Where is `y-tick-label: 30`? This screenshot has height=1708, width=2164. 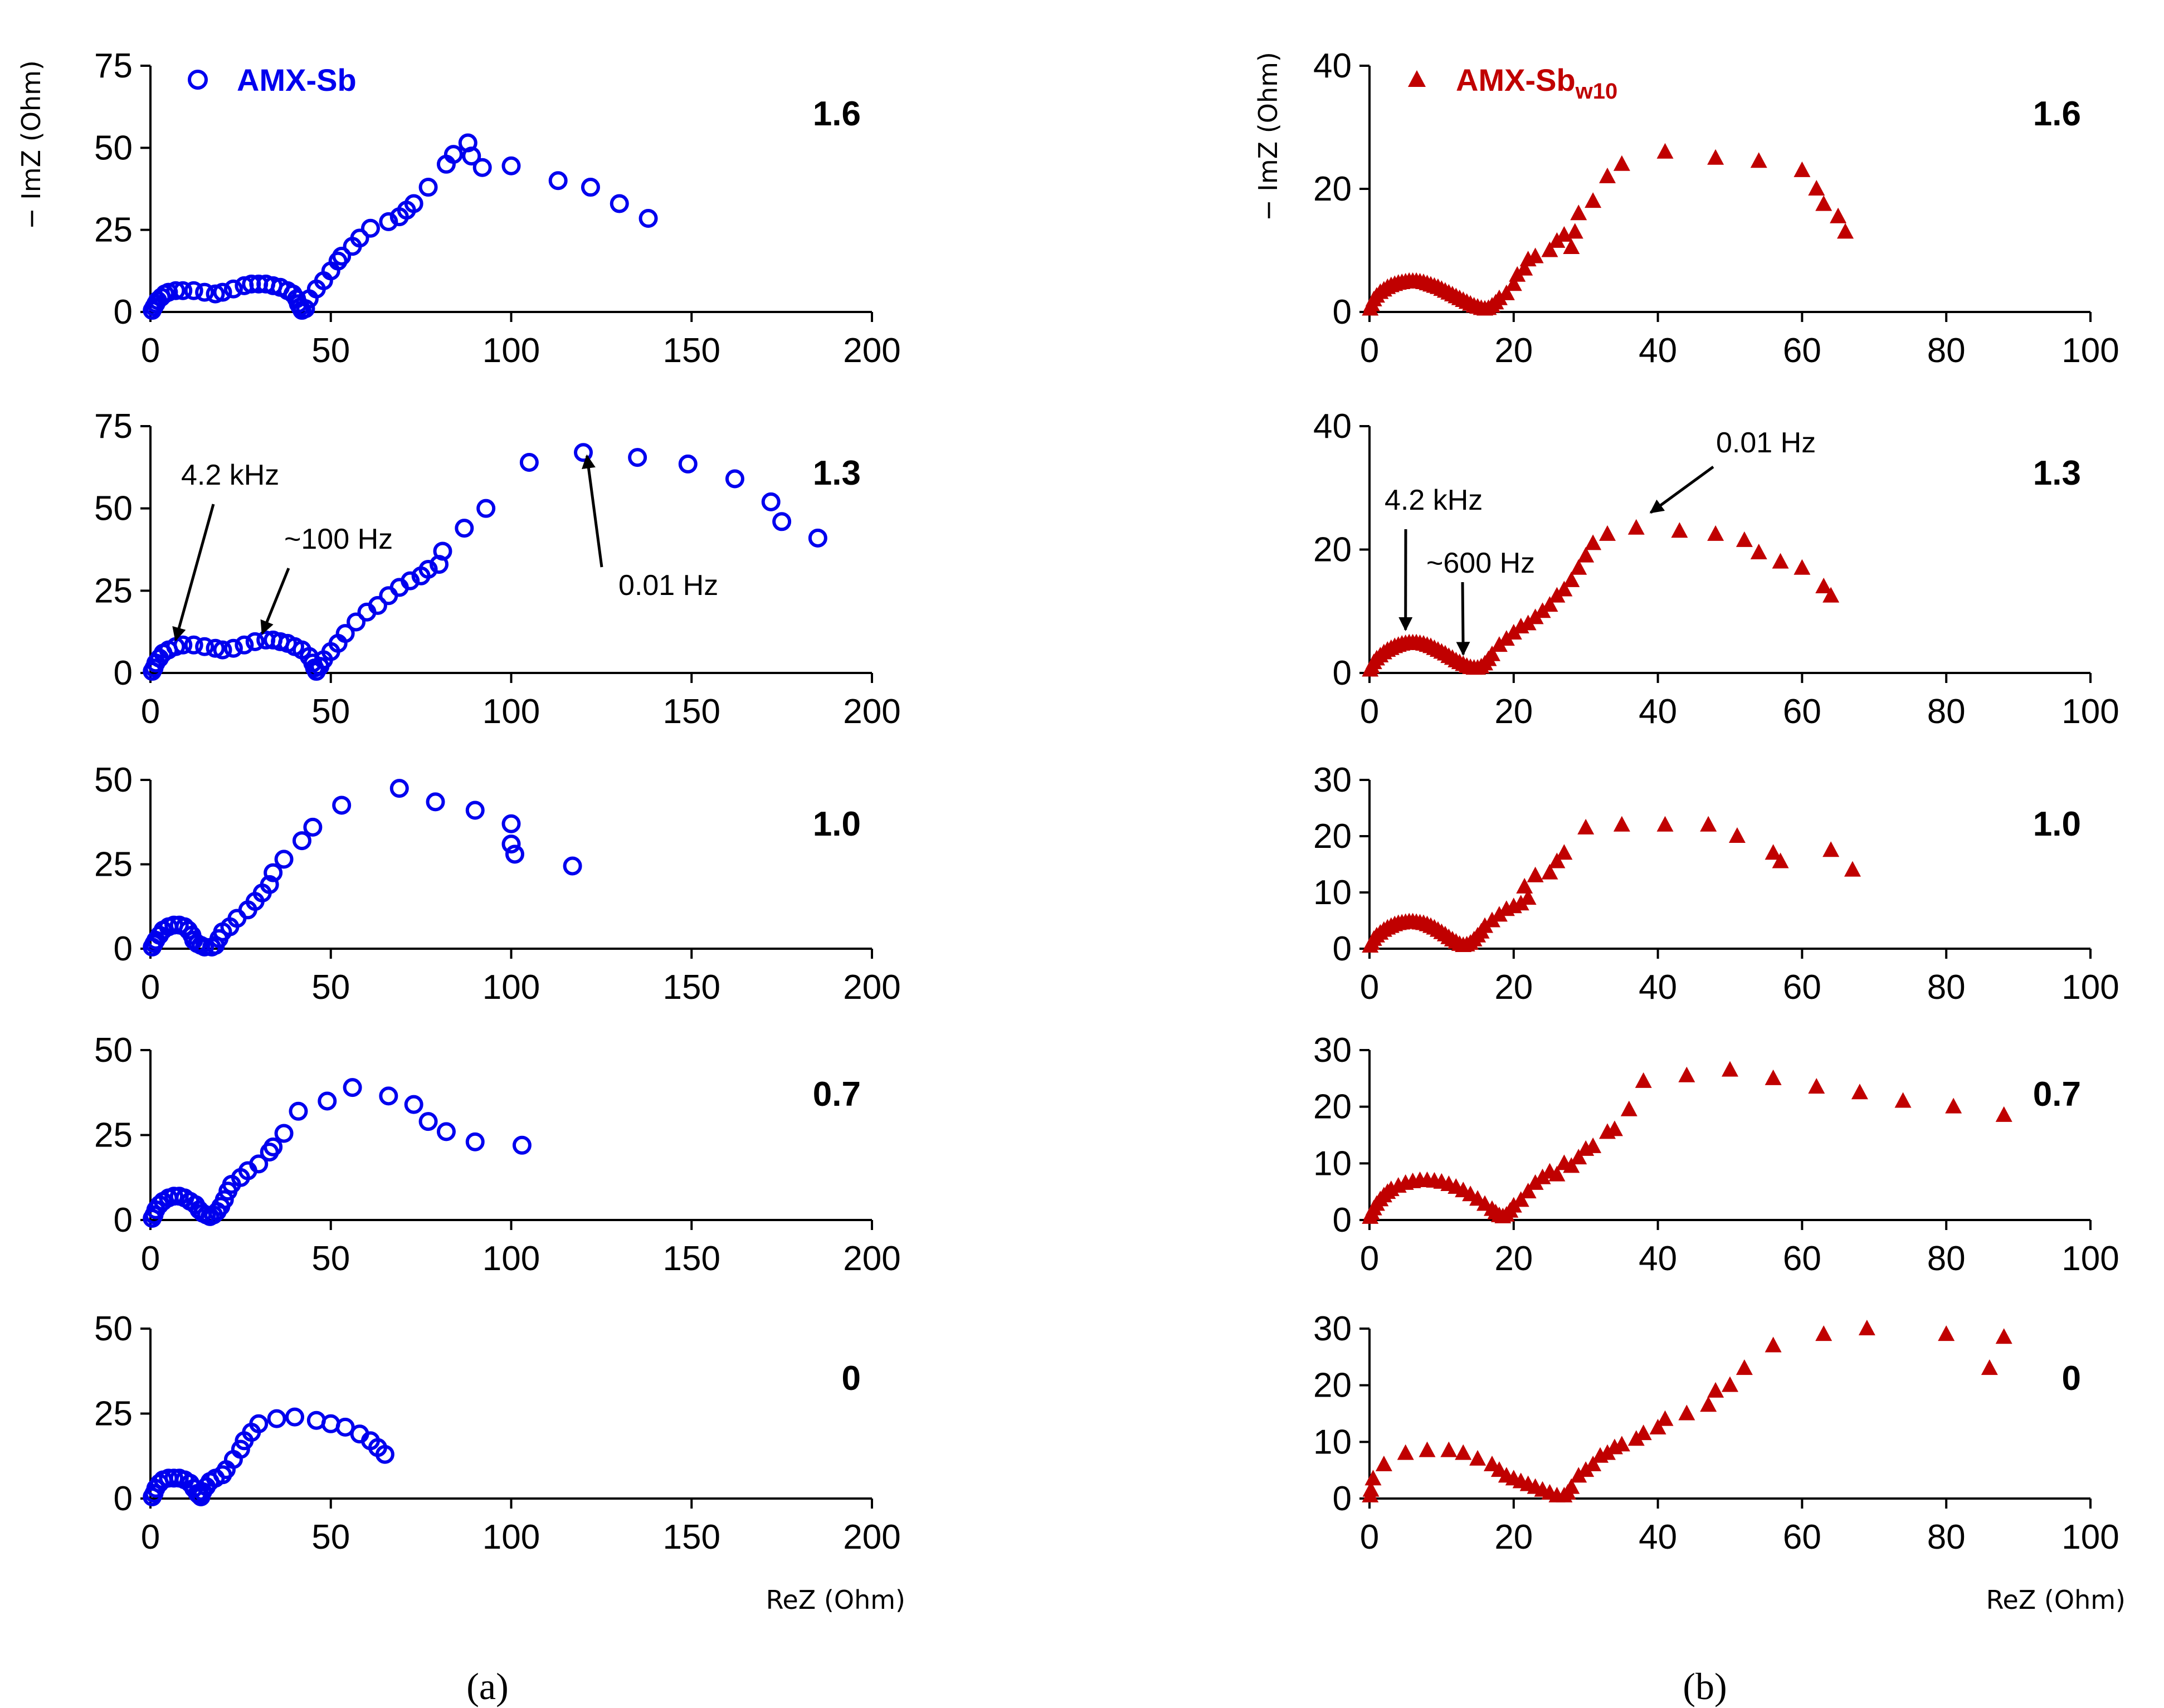
y-tick-label: 30 is located at coordinates (1333, 1329).